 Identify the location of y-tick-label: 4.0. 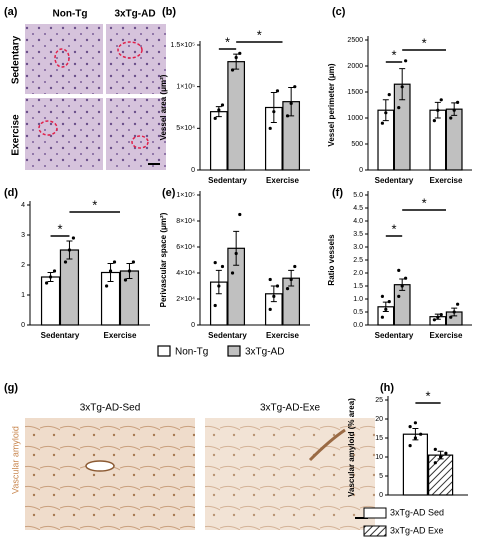
(358, 221).